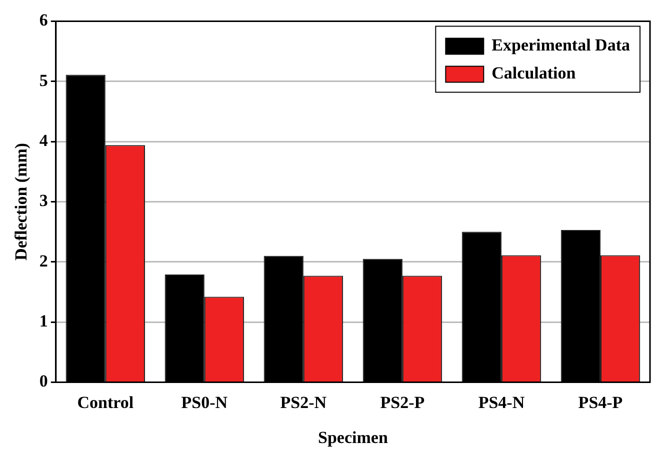  Describe the element at coordinates (402, 402) in the screenshot. I see `x-tick-label: PS2-P` at that location.